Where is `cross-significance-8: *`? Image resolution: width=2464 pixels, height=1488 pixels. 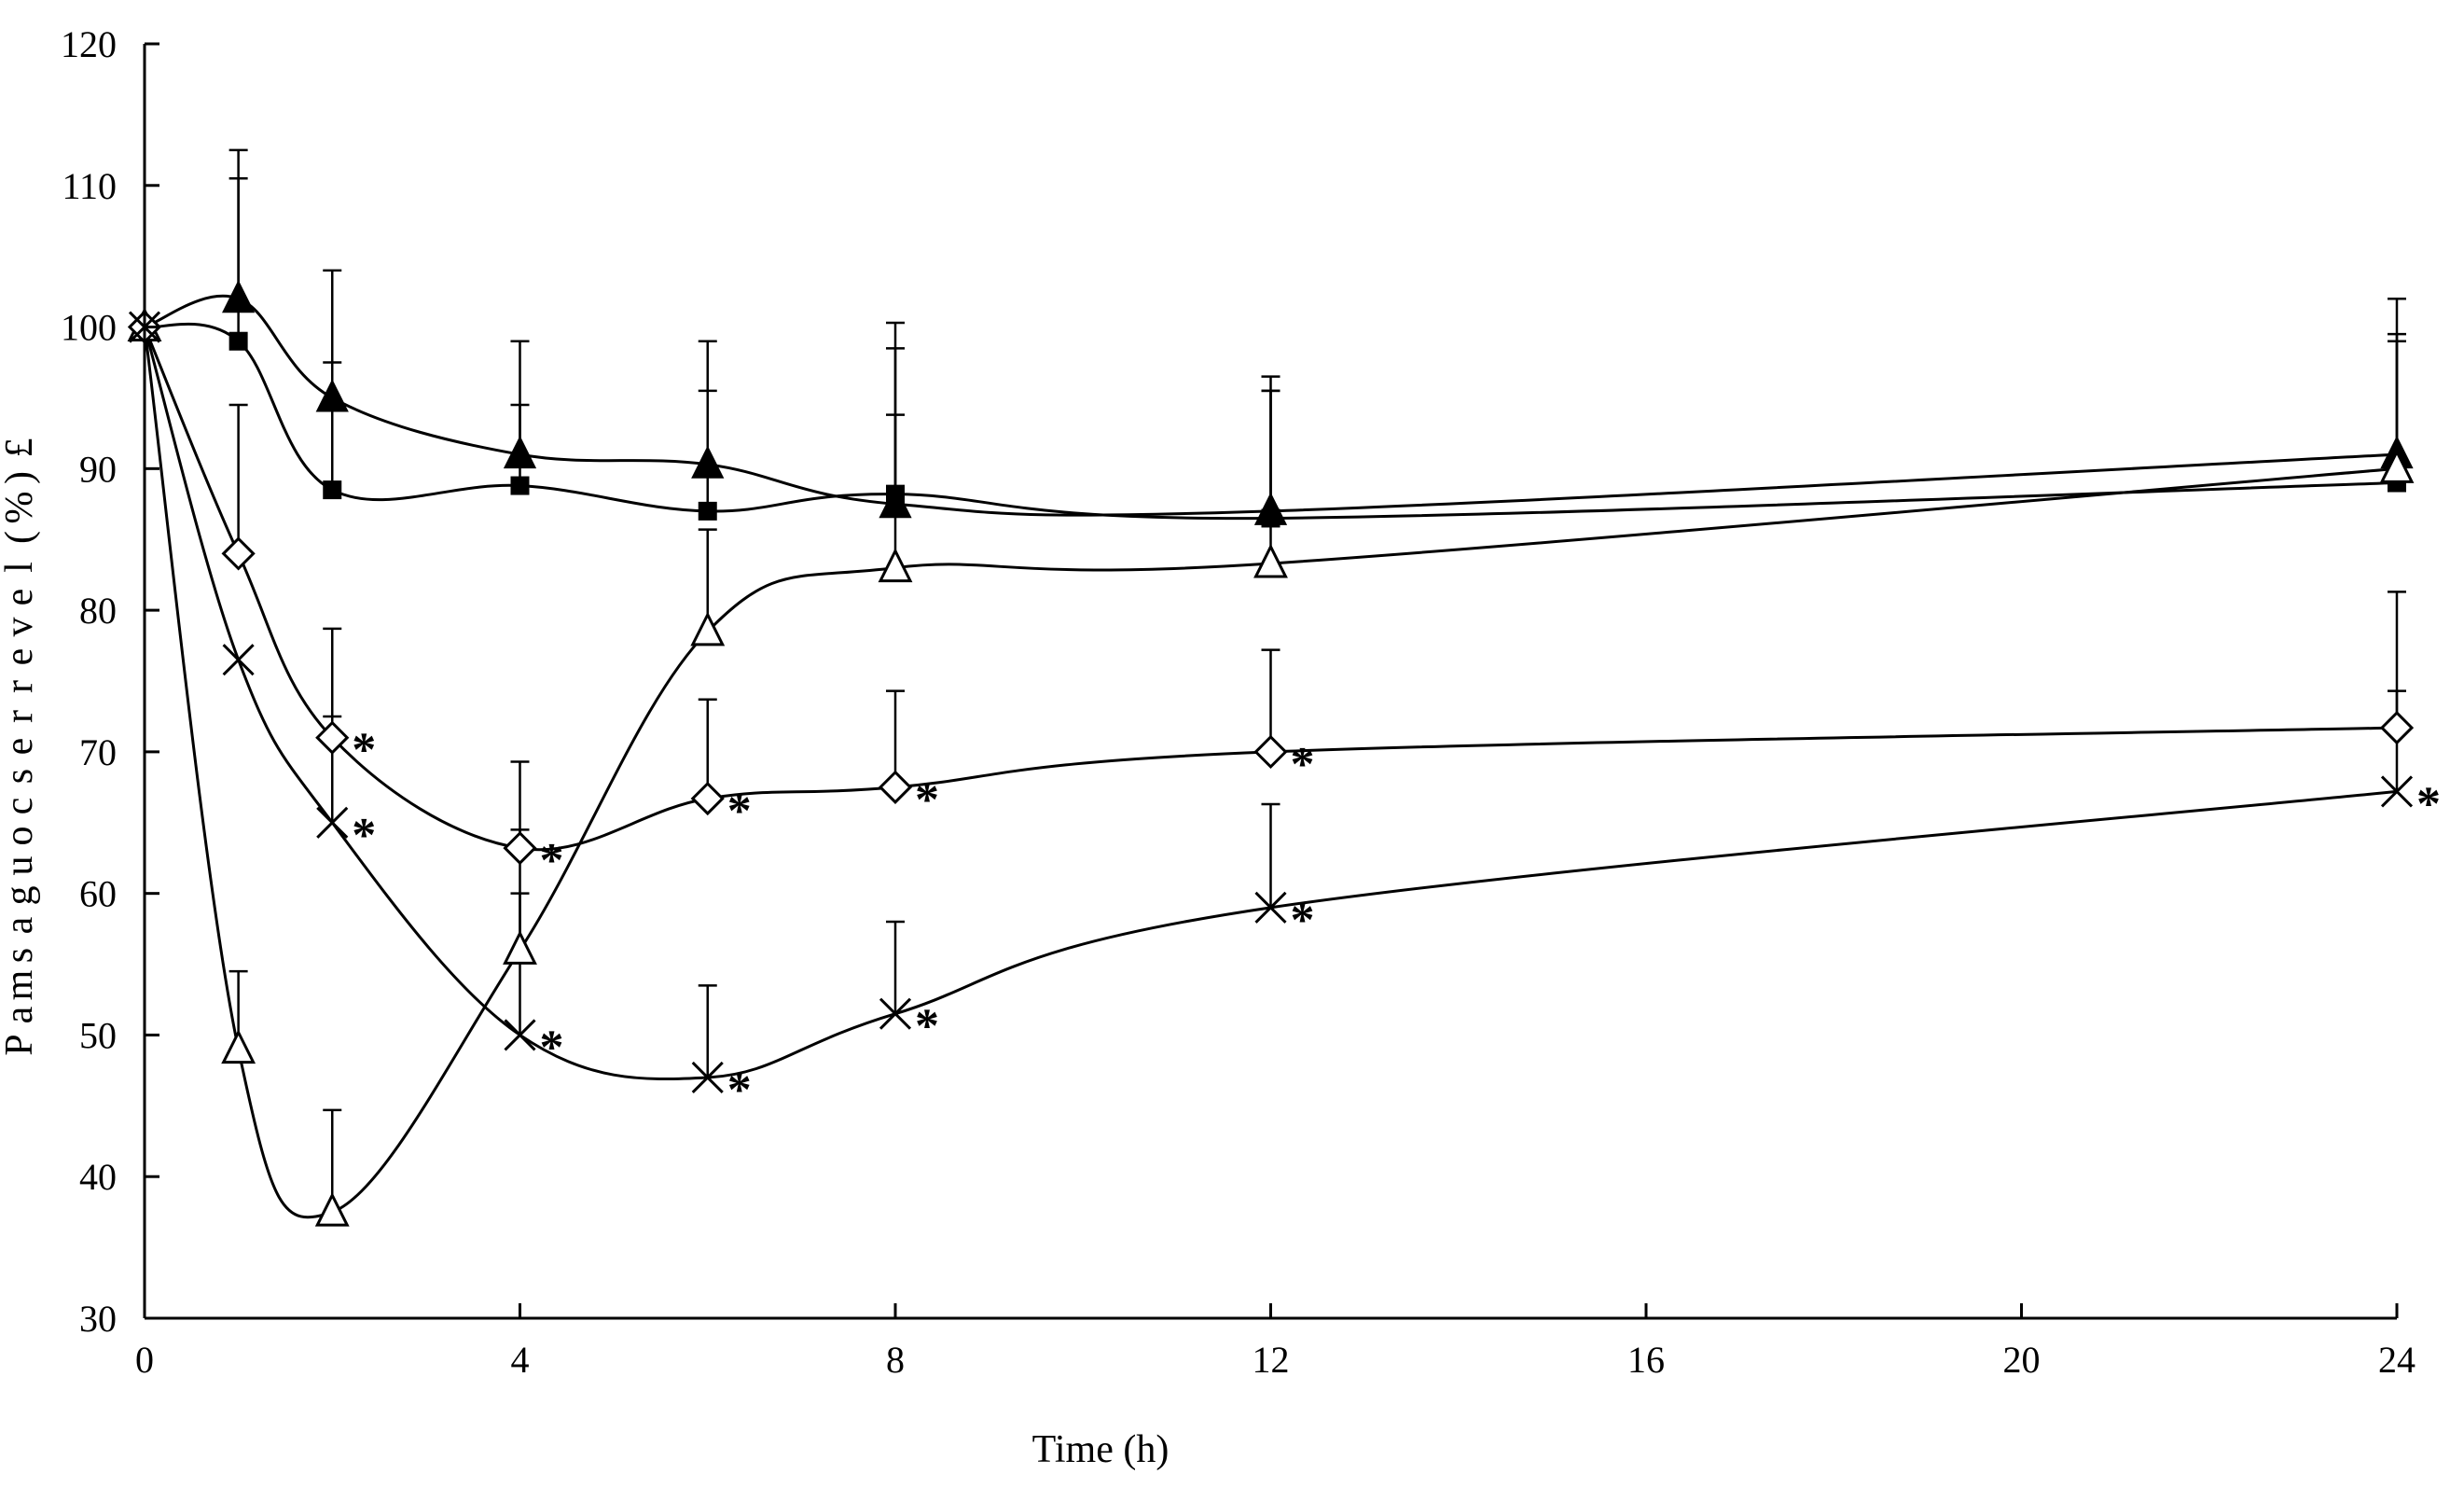
cross-significance-8: * is located at coordinates (927, 1026).